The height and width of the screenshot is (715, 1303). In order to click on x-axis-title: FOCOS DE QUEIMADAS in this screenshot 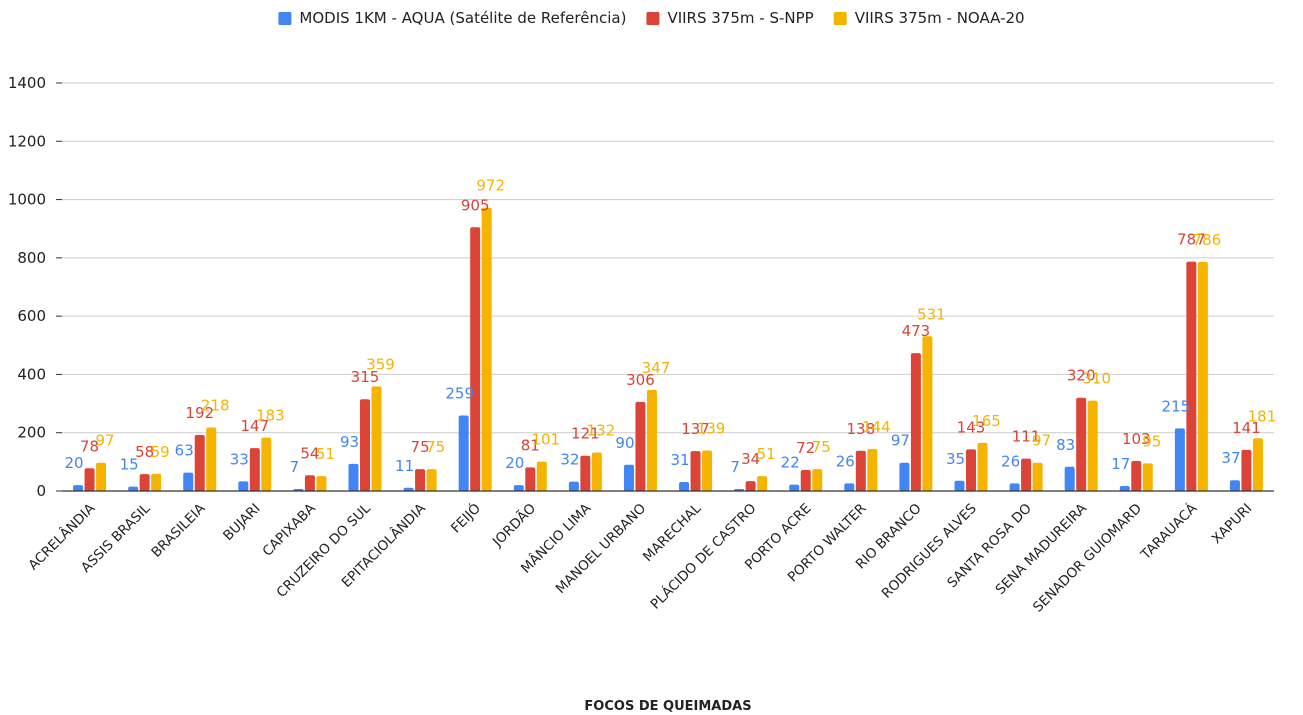, I will do `click(667, 706)`.